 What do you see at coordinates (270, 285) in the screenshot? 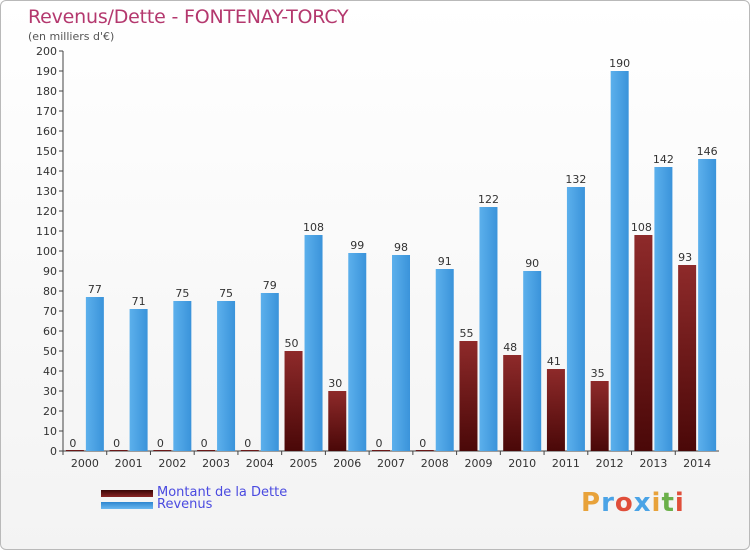
I see `data-label-revenus: 79` at bounding box center [270, 285].